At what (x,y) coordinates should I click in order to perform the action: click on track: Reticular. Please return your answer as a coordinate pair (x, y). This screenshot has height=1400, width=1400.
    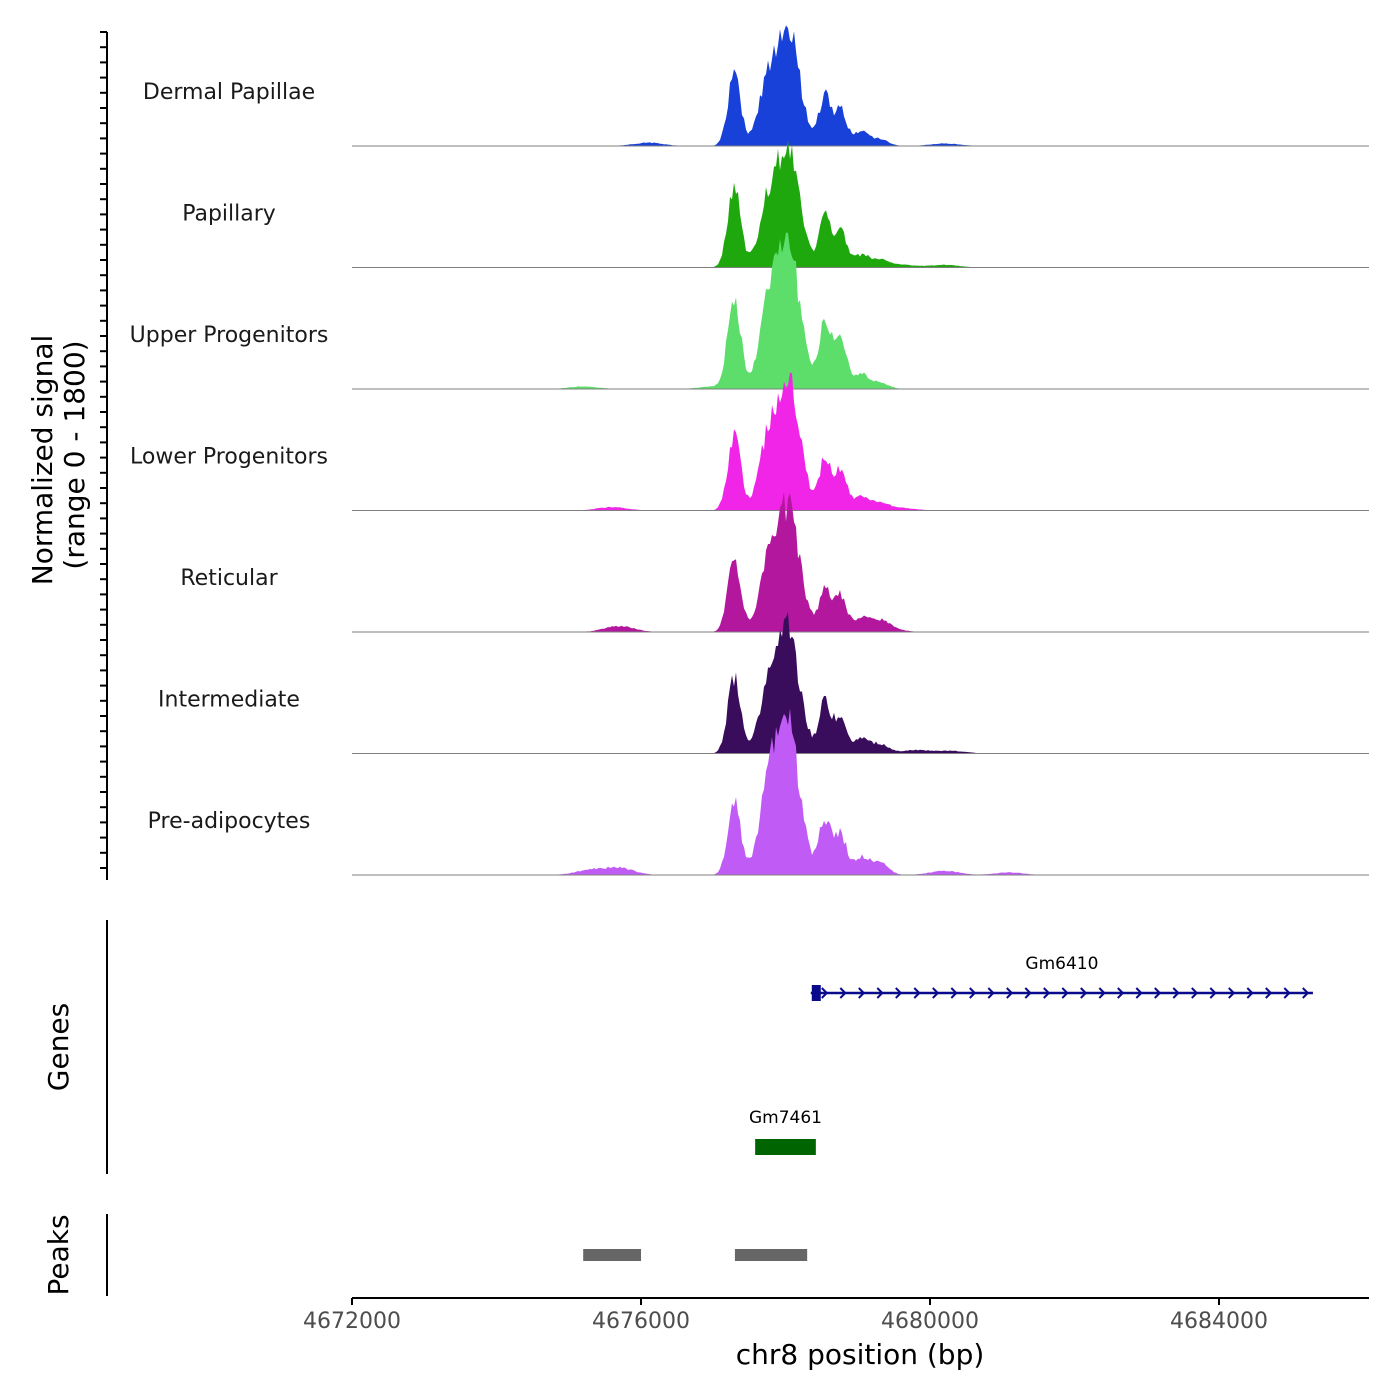
    Looking at the image, I should click on (774, 562).